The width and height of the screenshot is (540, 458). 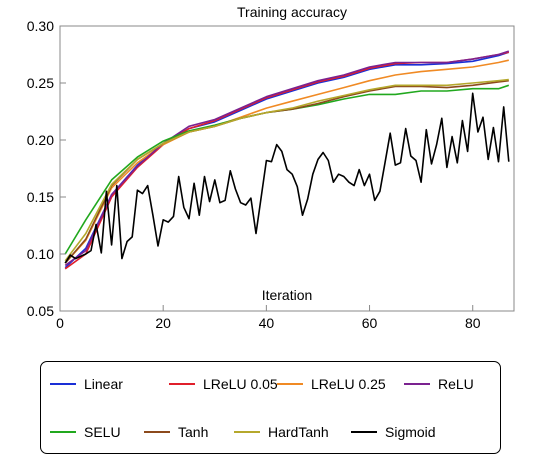 What do you see at coordinates (287, 295) in the screenshot?
I see `x-axis-label: Iteration` at bounding box center [287, 295].